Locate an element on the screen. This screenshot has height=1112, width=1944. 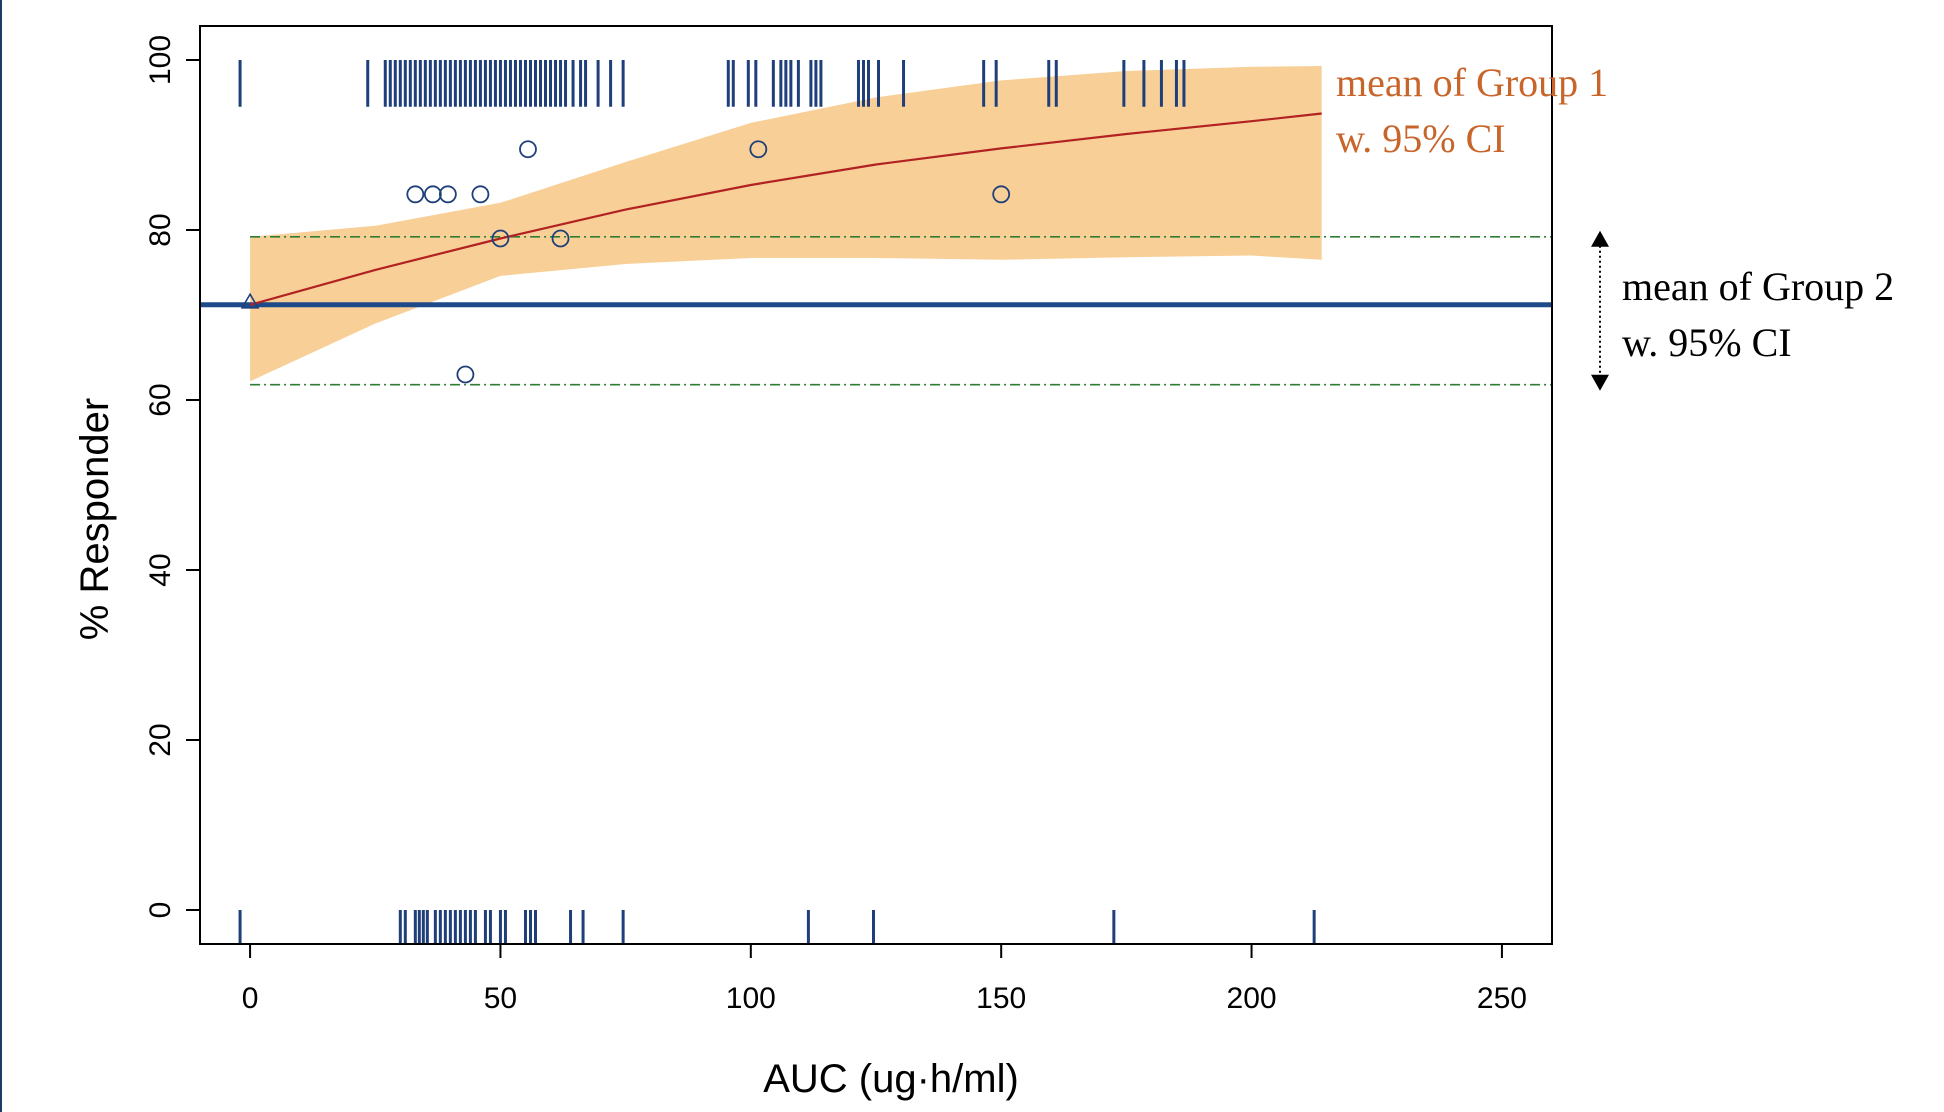
group1-mean-curve is located at coordinates (785, 209).